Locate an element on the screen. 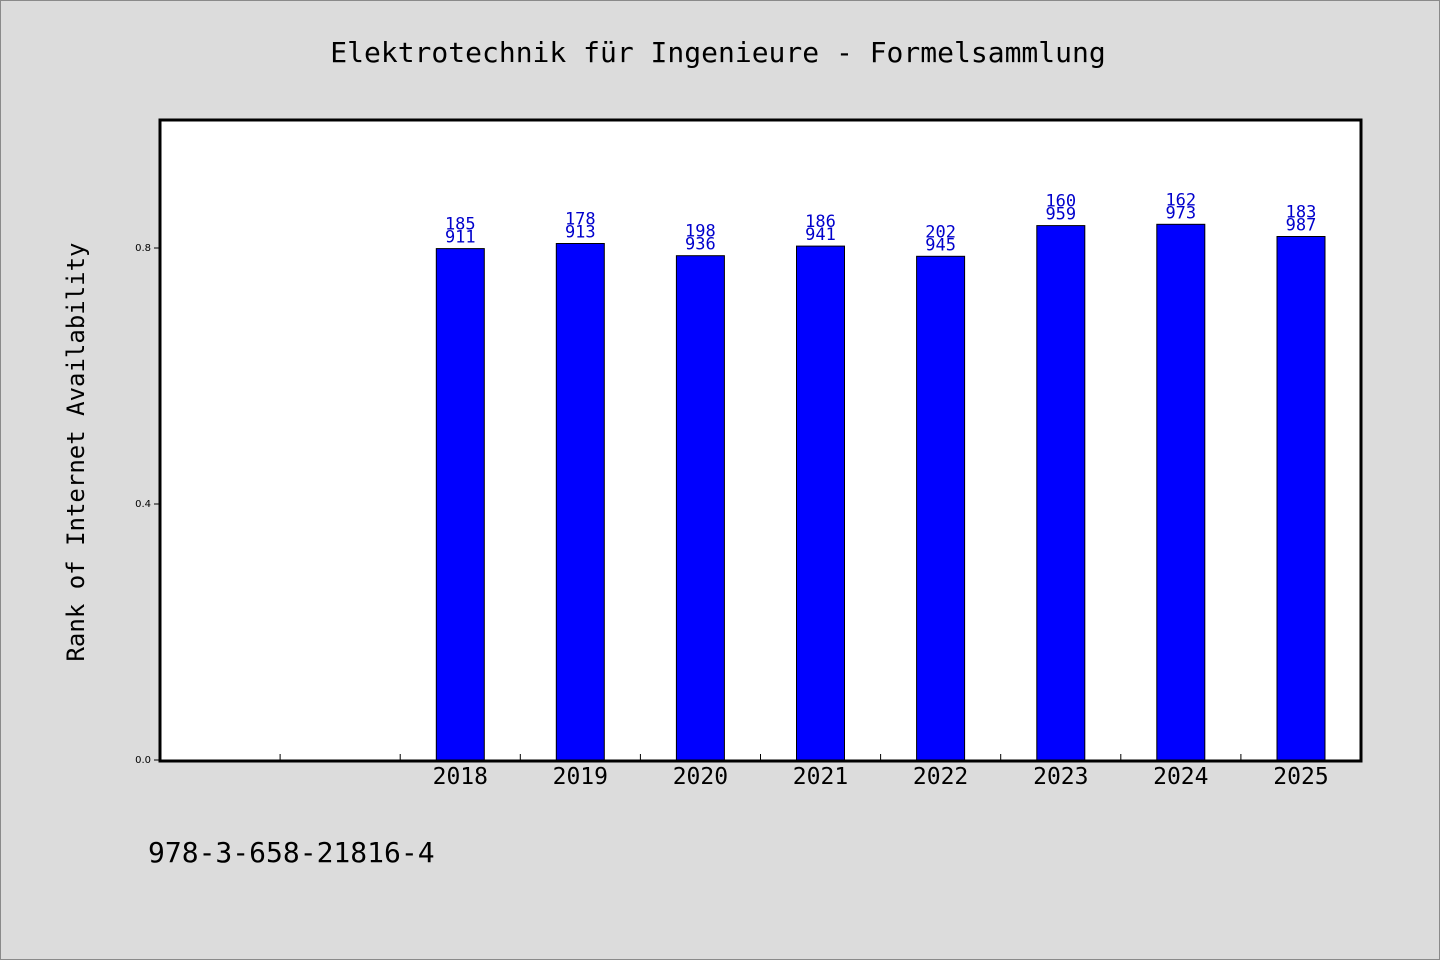 The width and height of the screenshot is (1440, 960). y-axis-label: Rank of Internet Availability is located at coordinates (76, 451).